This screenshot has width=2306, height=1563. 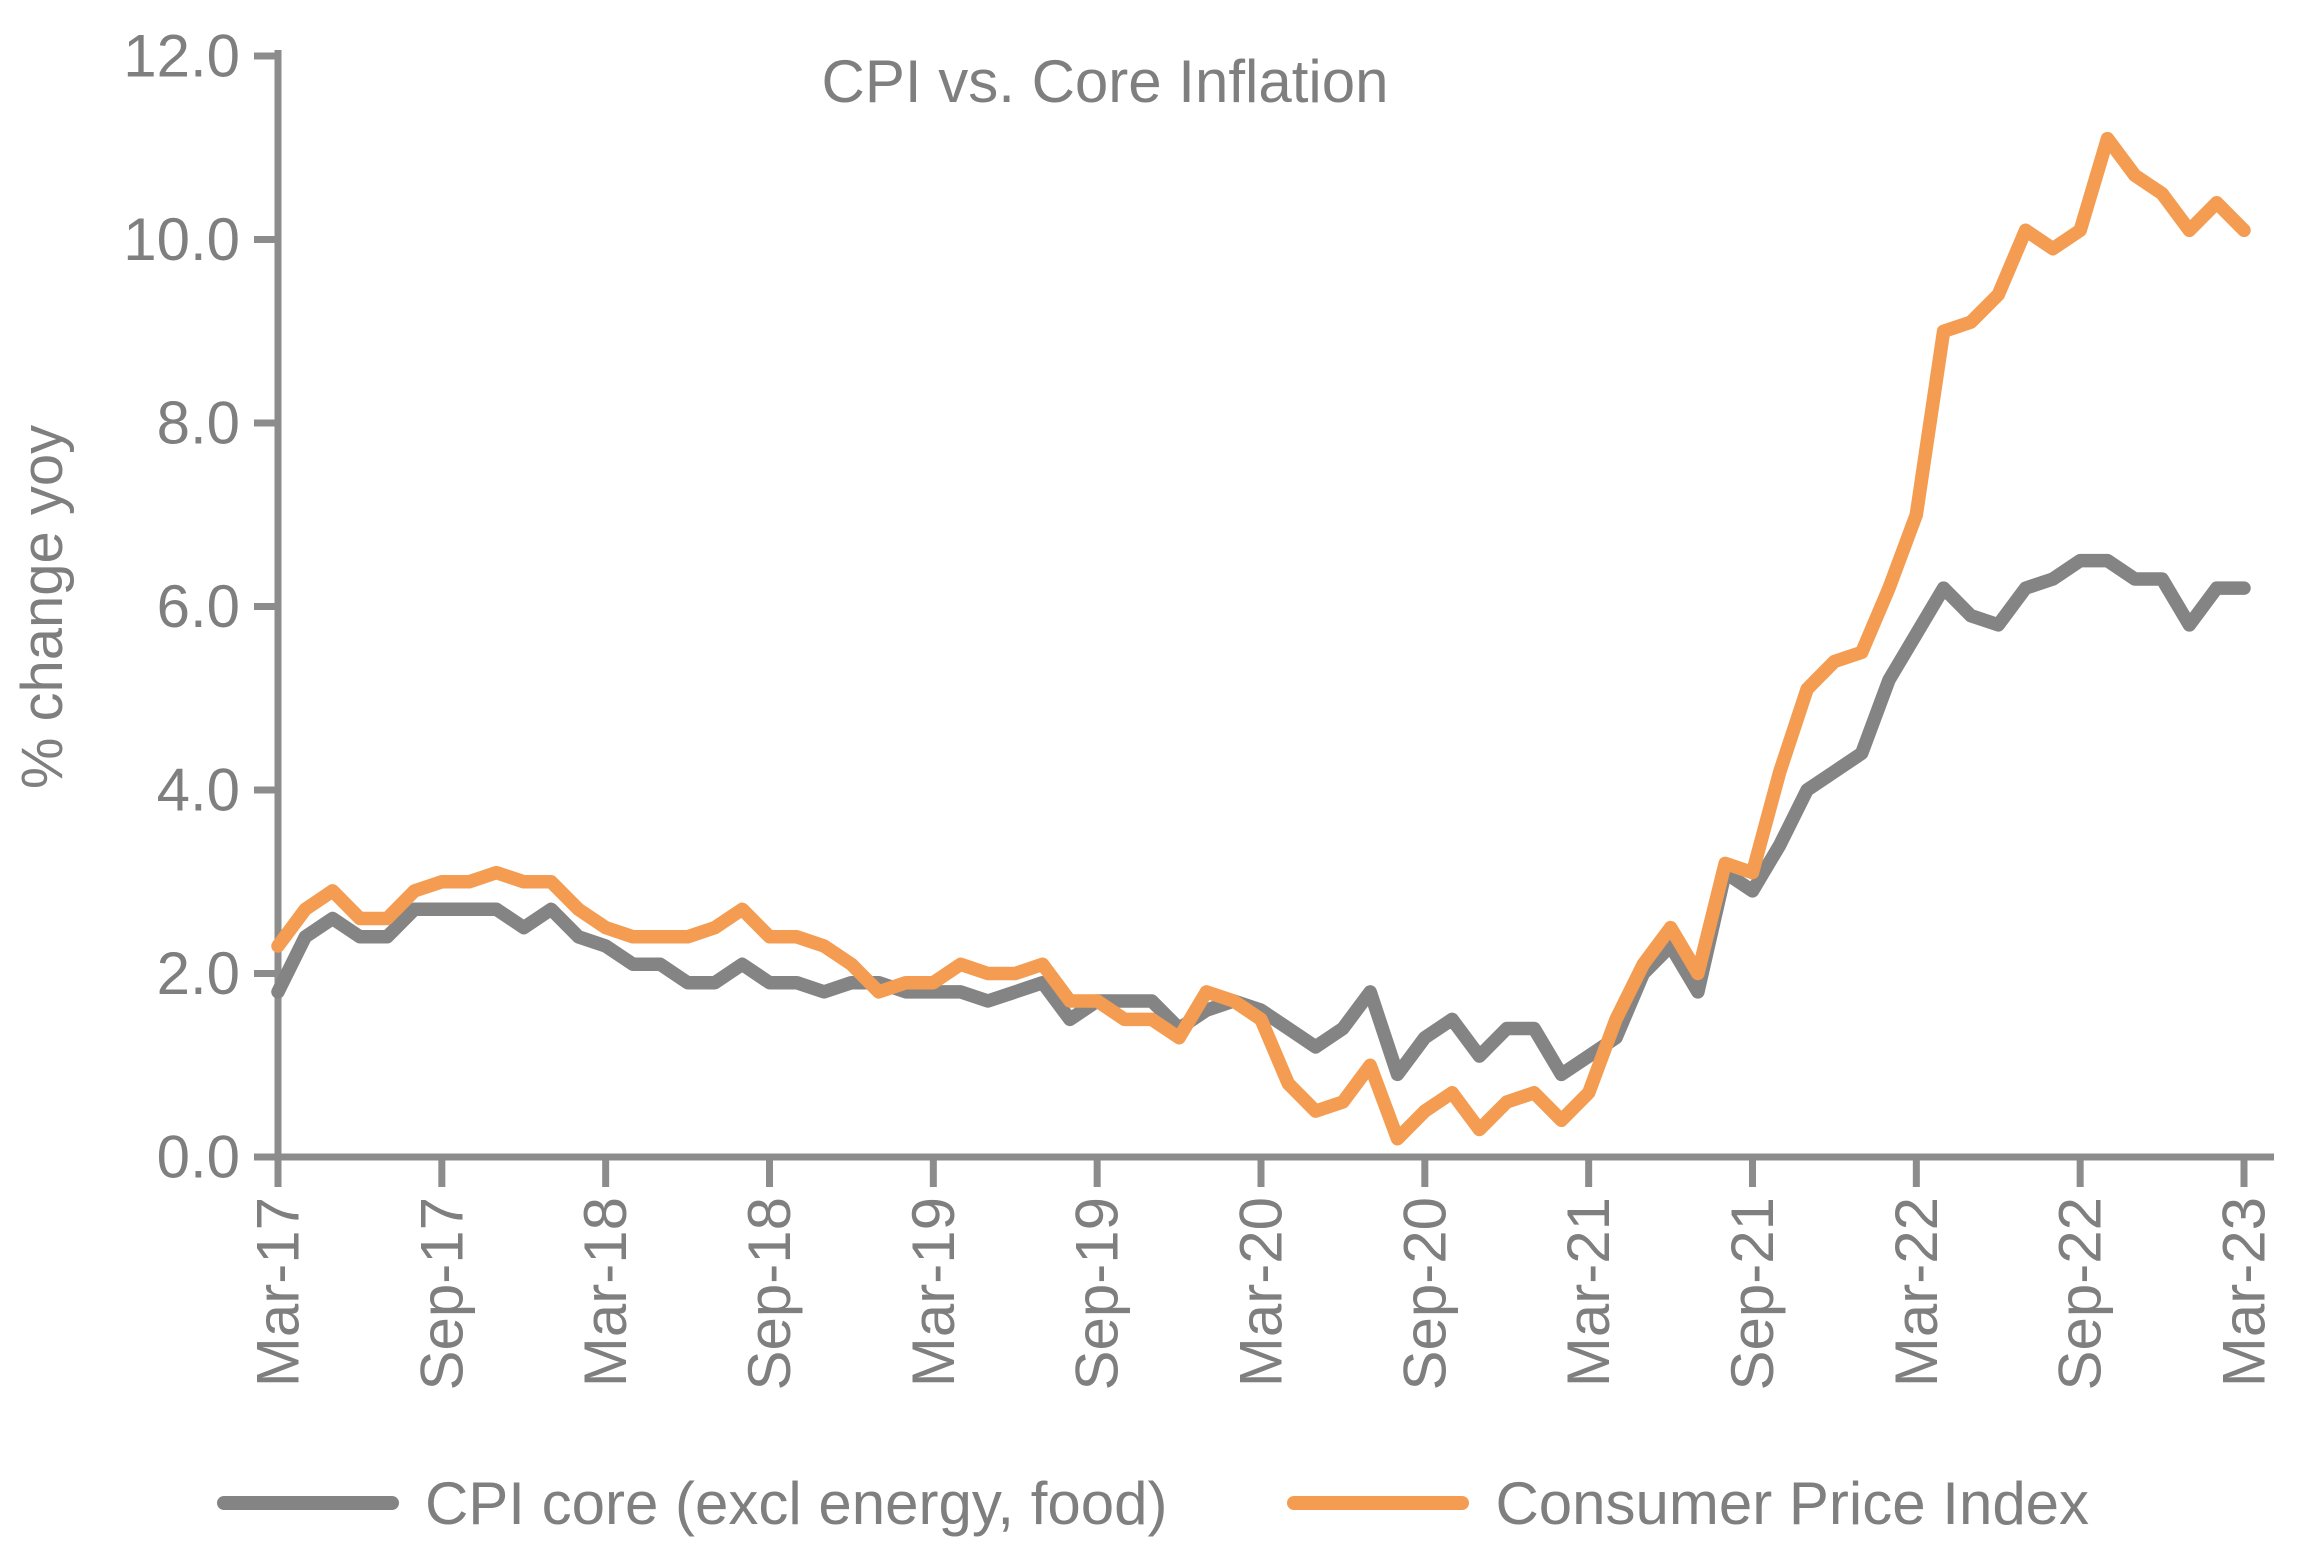 I want to click on y-tick-label: 12.0, so click(x=181, y=56).